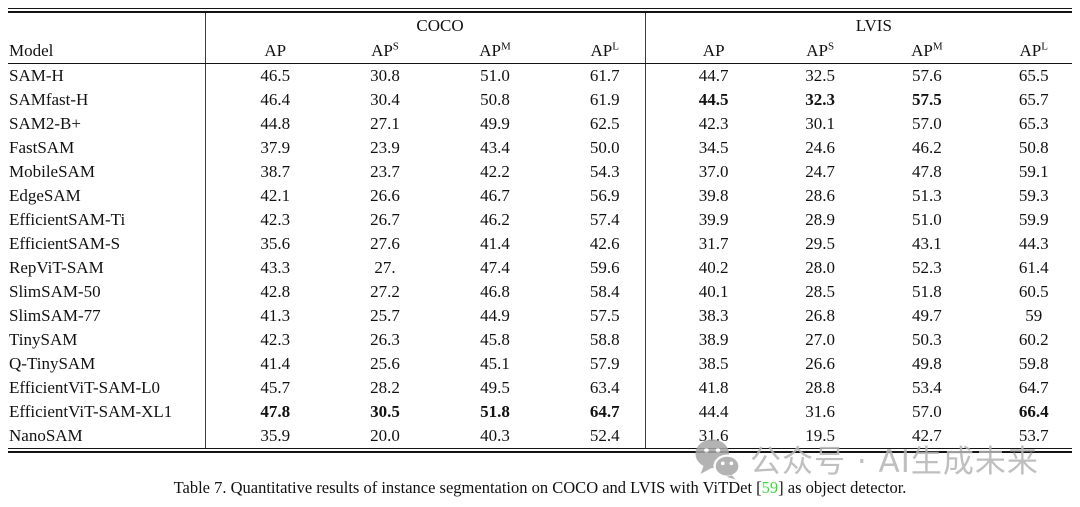 Image resolution: width=1080 pixels, height=507 pixels. What do you see at coordinates (259, 436) in the screenshot?
I see `metric-value: 35.9` at bounding box center [259, 436].